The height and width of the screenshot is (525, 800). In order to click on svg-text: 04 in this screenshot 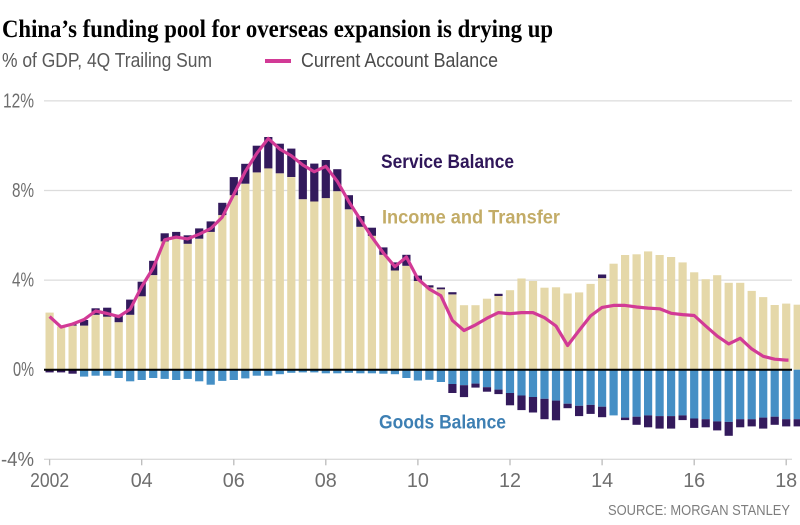, I will do `click(142, 481)`.